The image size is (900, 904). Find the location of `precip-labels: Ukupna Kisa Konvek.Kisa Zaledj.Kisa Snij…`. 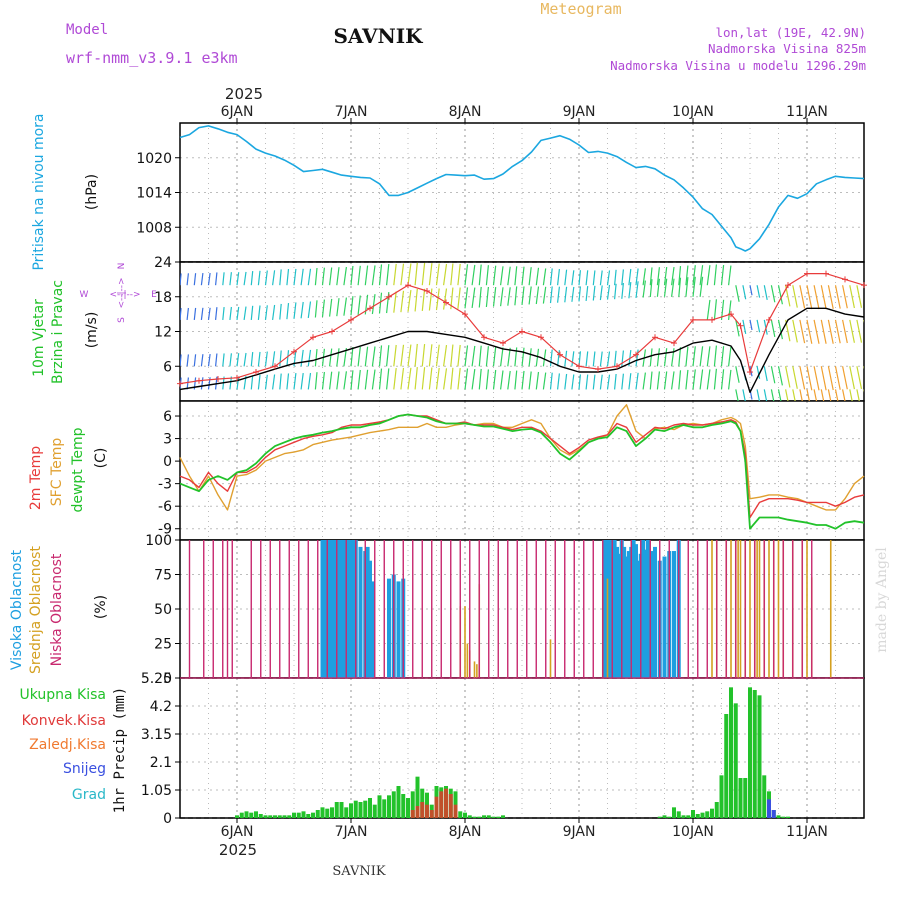

precip-labels: Ukupna Kisa Konvek.Kisa Zaledj.Kisa Snij… is located at coordinates (73, 750).